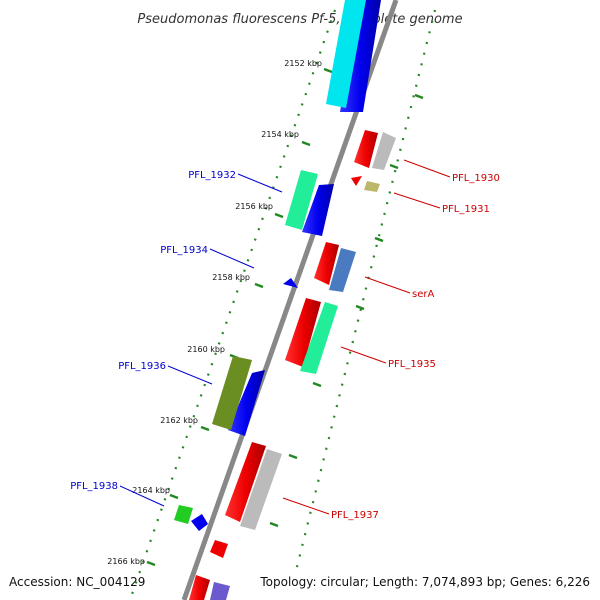  I want to click on tick-label: 2156 kbp, so click(254, 206).